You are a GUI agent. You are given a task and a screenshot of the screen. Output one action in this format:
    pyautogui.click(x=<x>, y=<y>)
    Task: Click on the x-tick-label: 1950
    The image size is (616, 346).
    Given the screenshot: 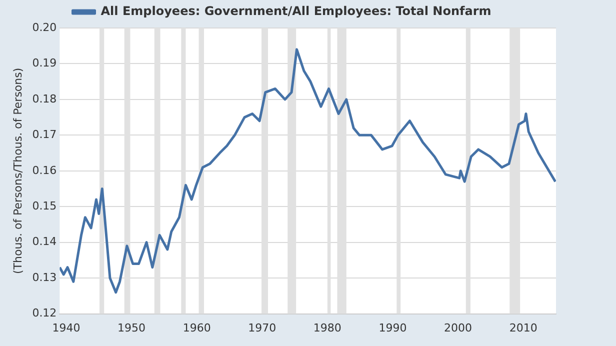 What is the action you would take?
    pyautogui.click(x=132, y=327)
    